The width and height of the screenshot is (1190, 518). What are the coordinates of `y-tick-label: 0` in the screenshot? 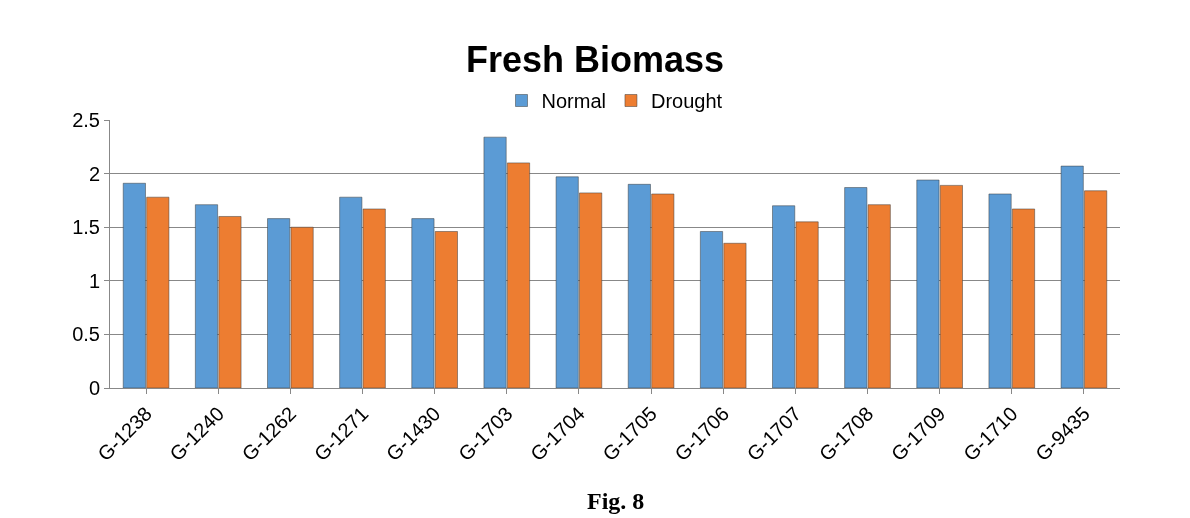 It's located at (94, 388).